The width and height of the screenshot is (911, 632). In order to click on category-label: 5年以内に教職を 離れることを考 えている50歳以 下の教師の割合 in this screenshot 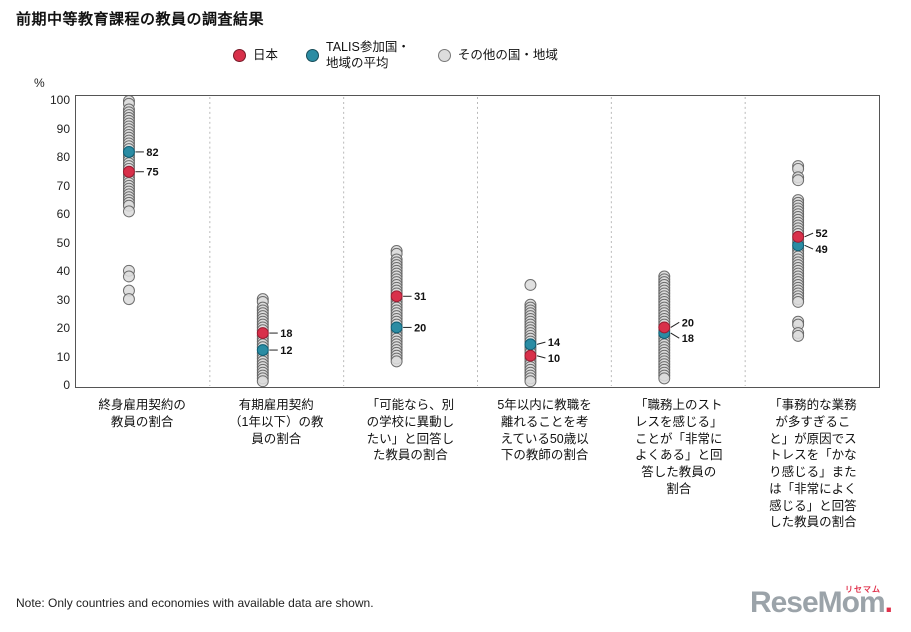, I will do `click(544, 430)`.